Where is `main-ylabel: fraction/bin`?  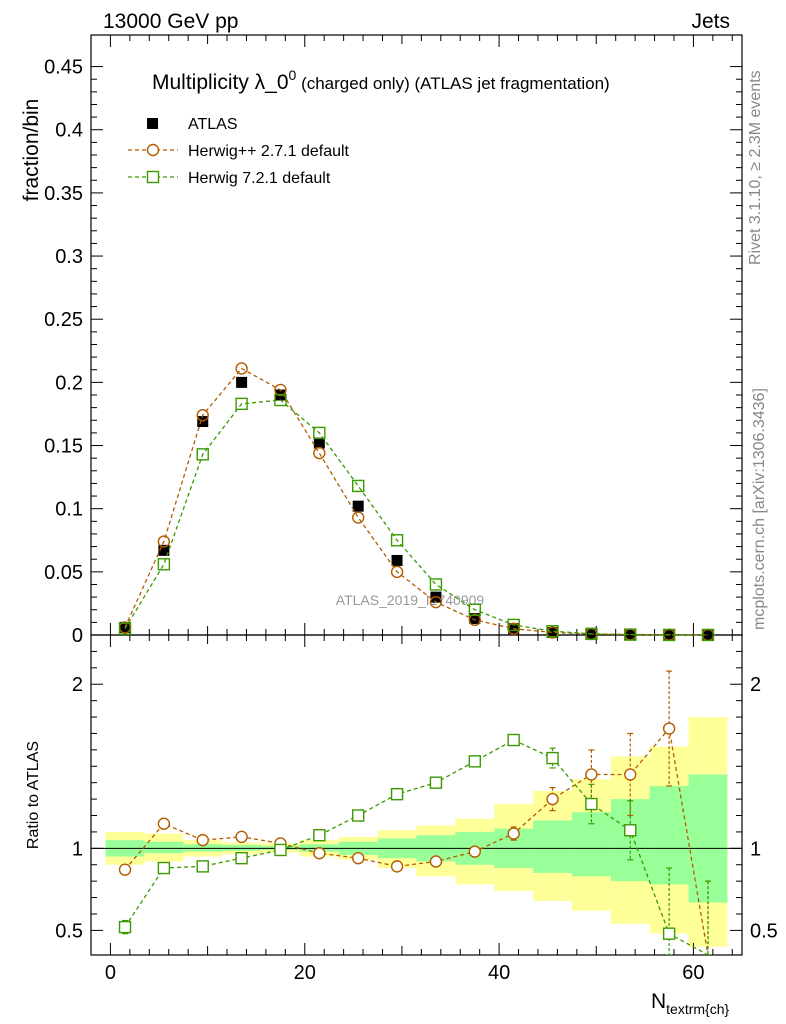 main-ylabel: fraction/bin is located at coordinates (31, 150).